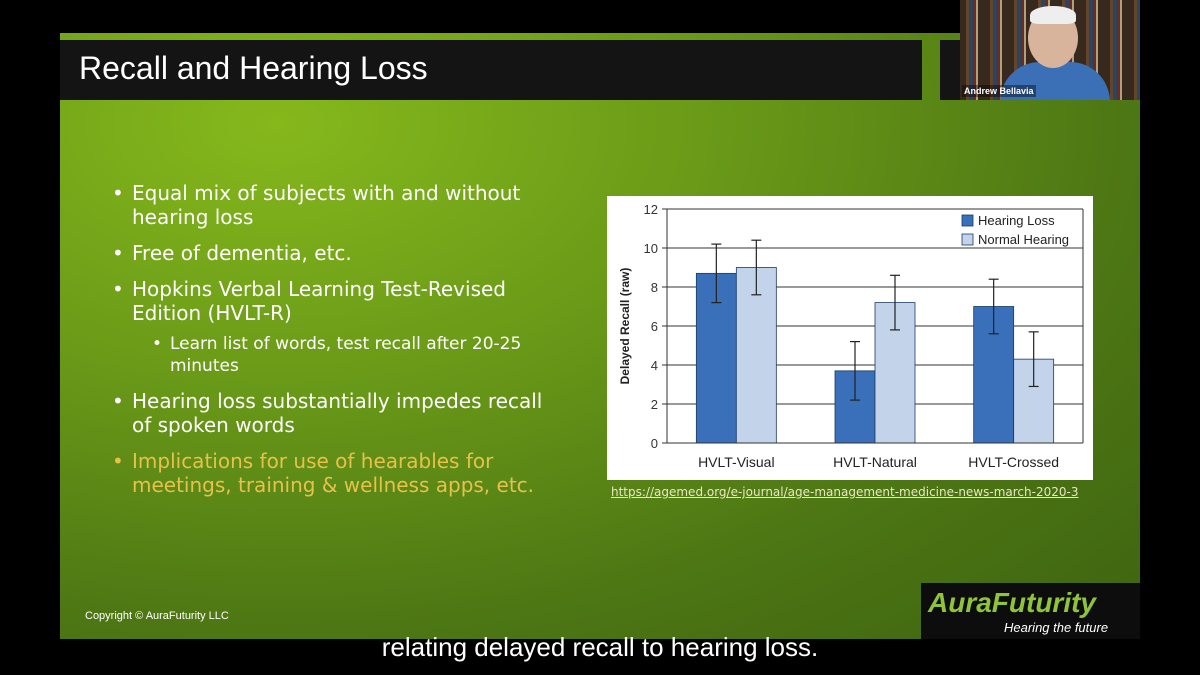 This screenshot has width=1200, height=675. I want to click on bullet-item: Free of dementia, etc., so click(335, 253).